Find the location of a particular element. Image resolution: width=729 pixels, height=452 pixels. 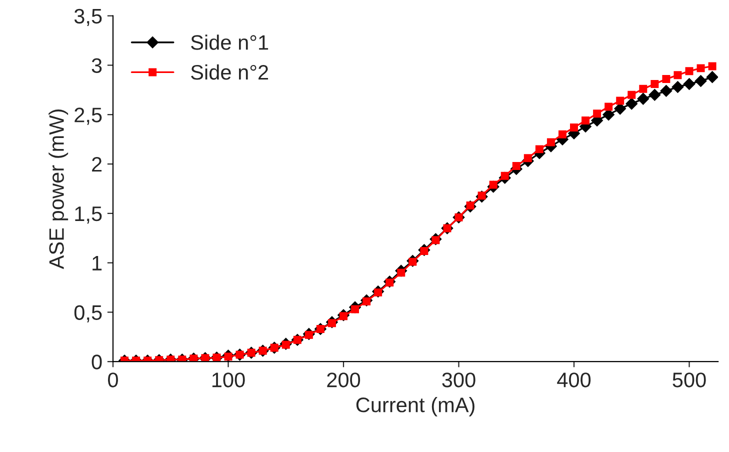

y-tick-label: 2,5 is located at coordinates (88, 116).